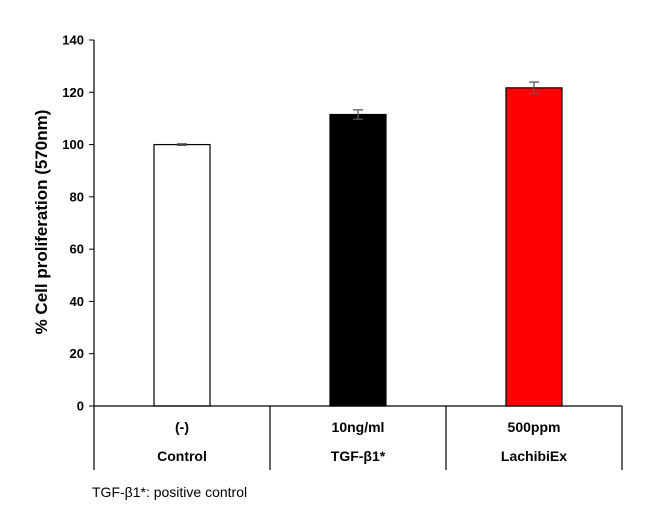  I want to click on y-axis-ticks: 0 20 40 60 80 100 120 140, so click(78, 223).